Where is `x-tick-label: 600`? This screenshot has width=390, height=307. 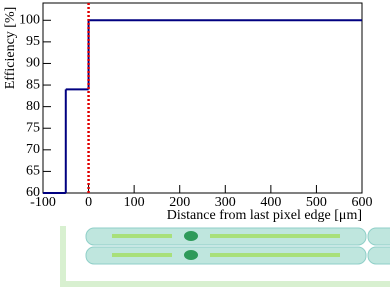 x-tick-label: 600 is located at coordinates (362, 202).